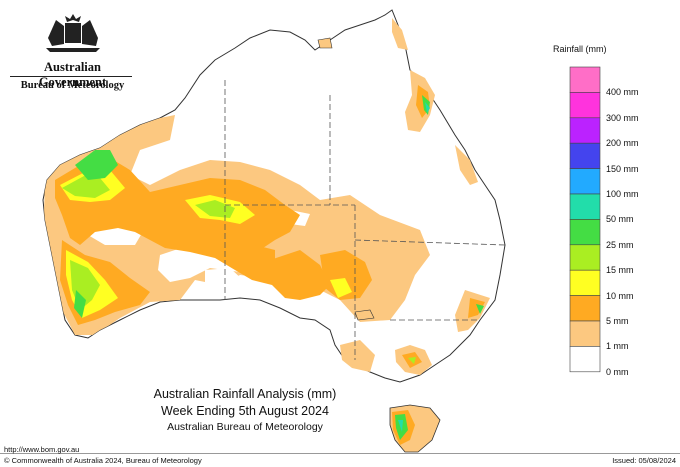  Describe the element at coordinates (415, 332) in the screenshot. I see `se-coast-rain` at that location.